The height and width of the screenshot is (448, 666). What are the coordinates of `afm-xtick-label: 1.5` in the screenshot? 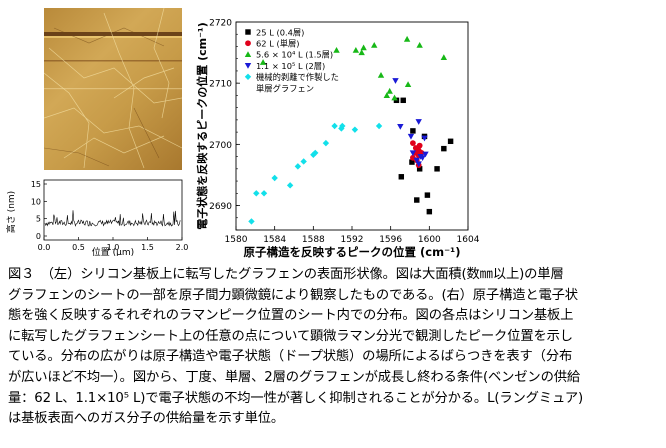 It's located at (147, 247).